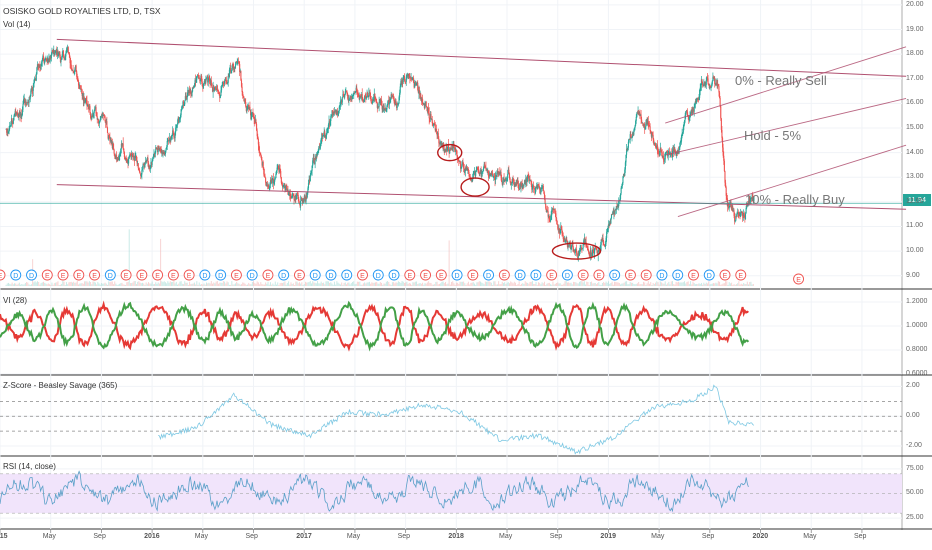 The width and height of the screenshot is (932, 550). Describe the element at coordinates (915, 4) in the screenshot. I see `price-axis-tick-label: 20.00` at that location.